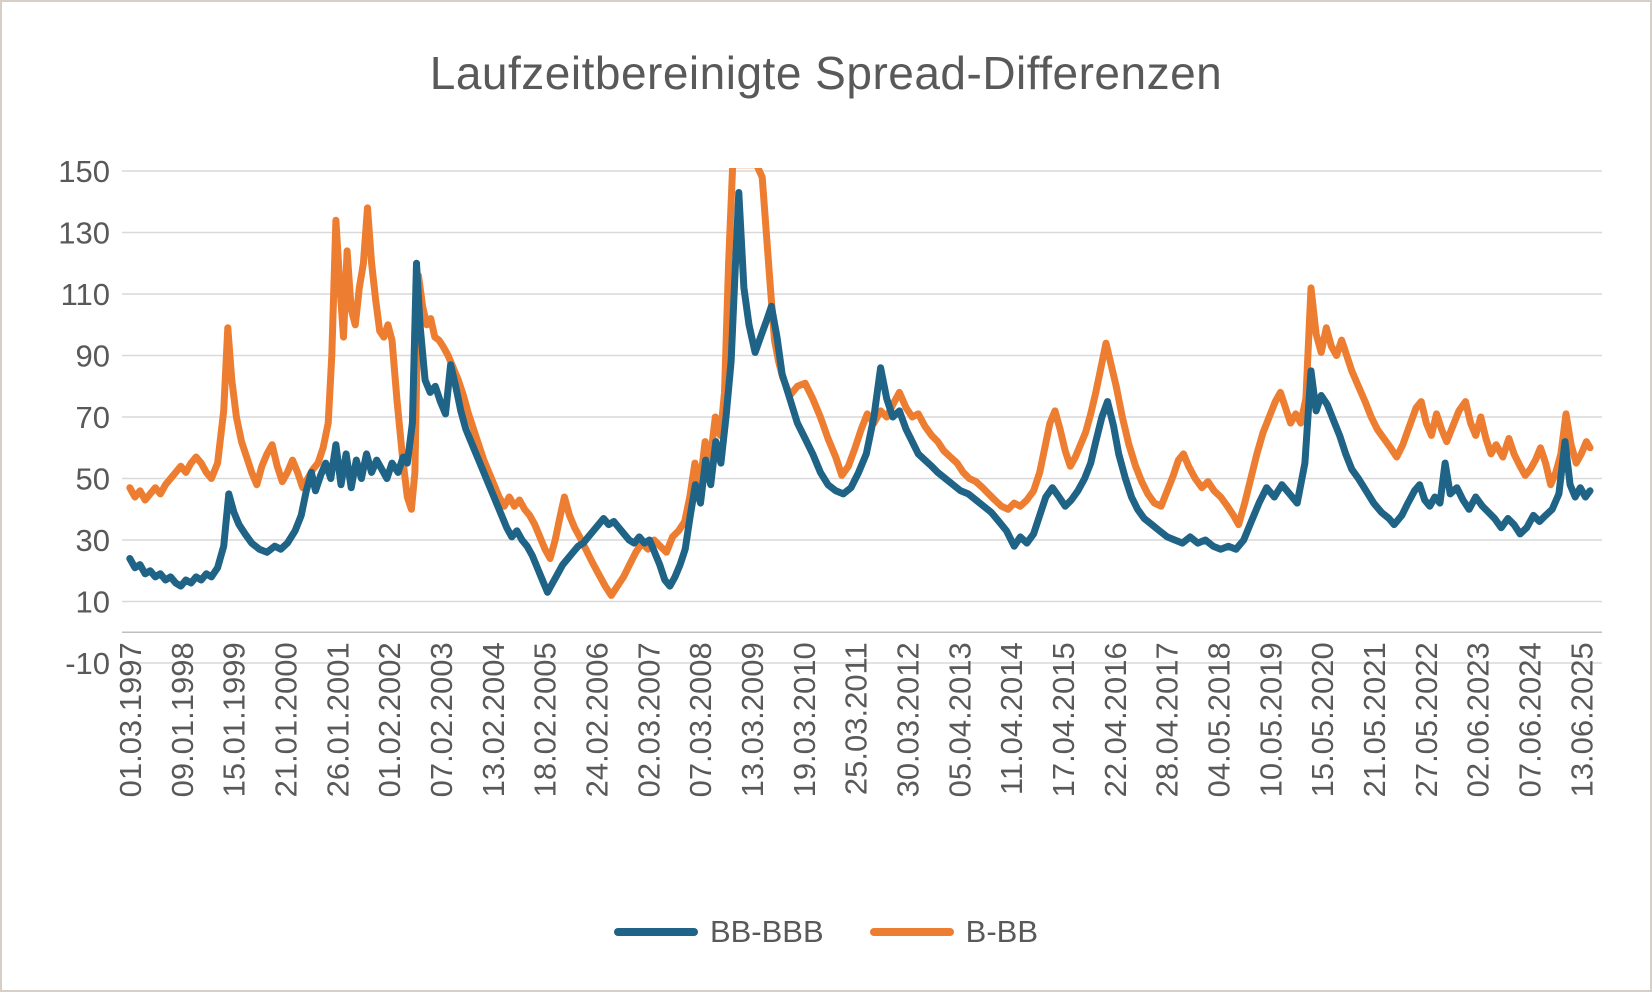  Describe the element at coordinates (766, 931) in the screenshot. I see `legend-label-bb-bbb: BB-BBB` at that location.